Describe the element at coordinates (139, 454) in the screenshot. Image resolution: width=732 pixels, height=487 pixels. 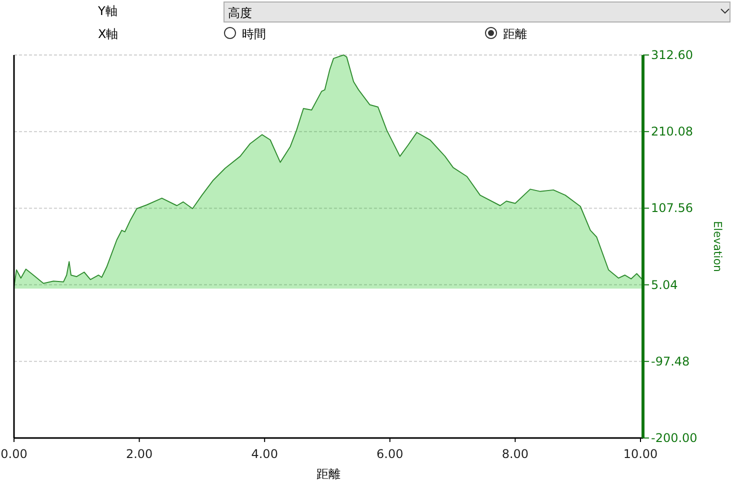
I see `x-tick-label: 2.00` at that location.